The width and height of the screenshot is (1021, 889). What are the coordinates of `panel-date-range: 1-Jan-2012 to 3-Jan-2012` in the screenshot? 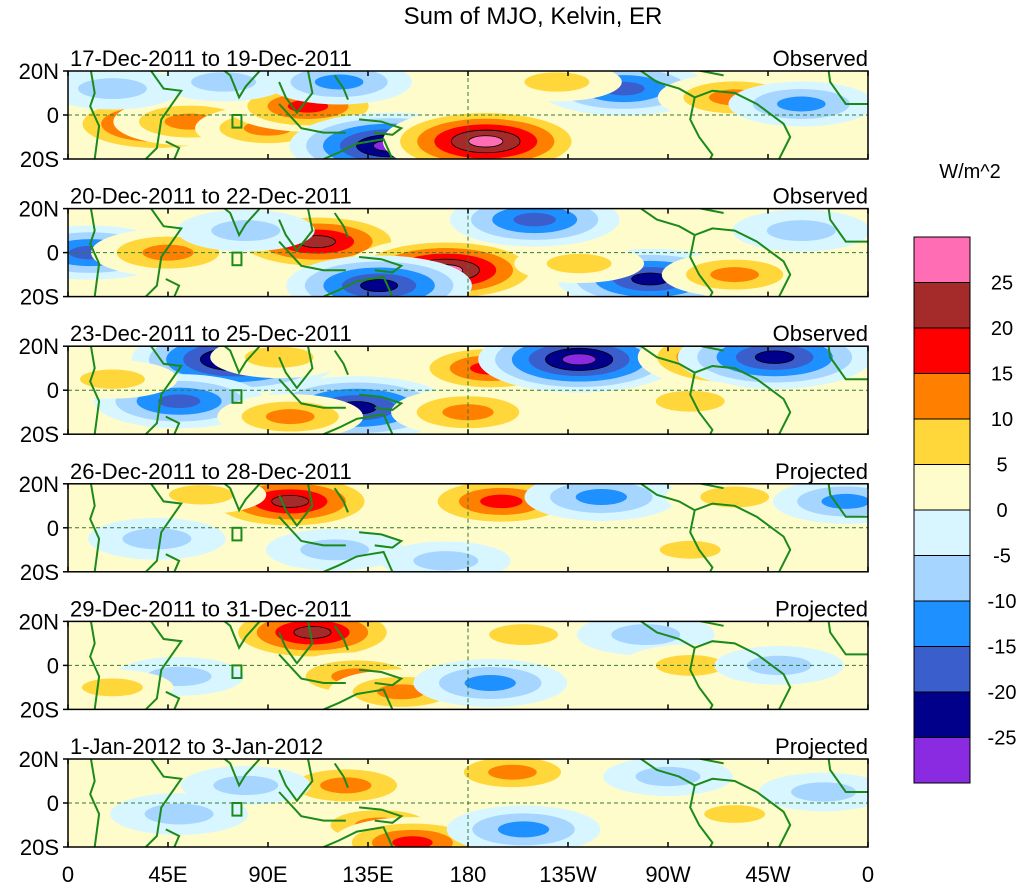 It's located at (196, 746).